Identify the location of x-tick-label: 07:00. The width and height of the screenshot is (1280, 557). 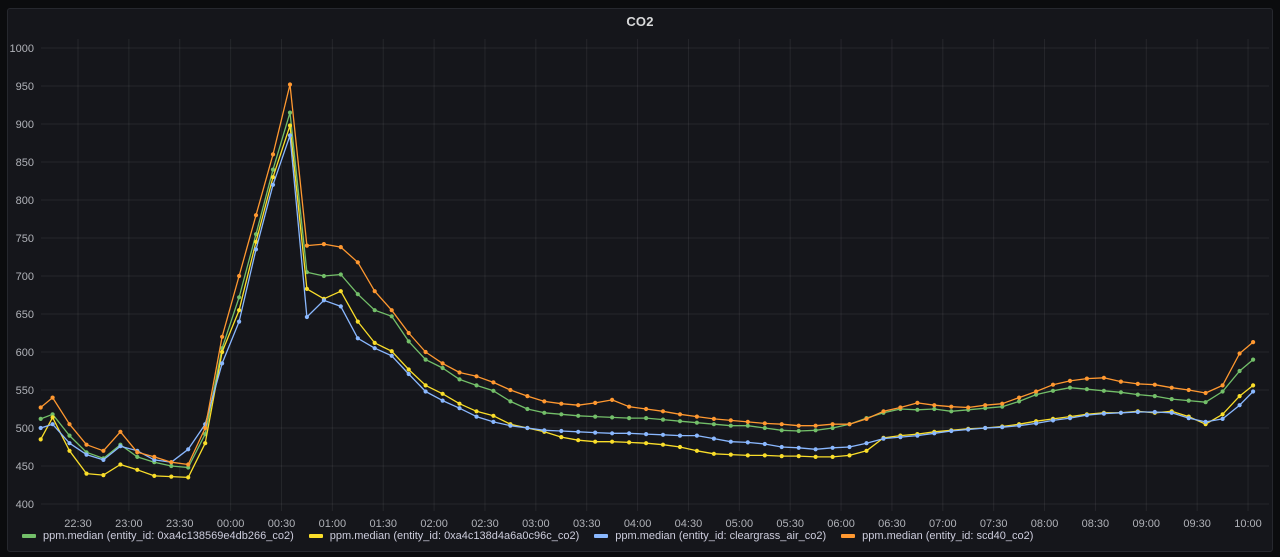
(943, 523).